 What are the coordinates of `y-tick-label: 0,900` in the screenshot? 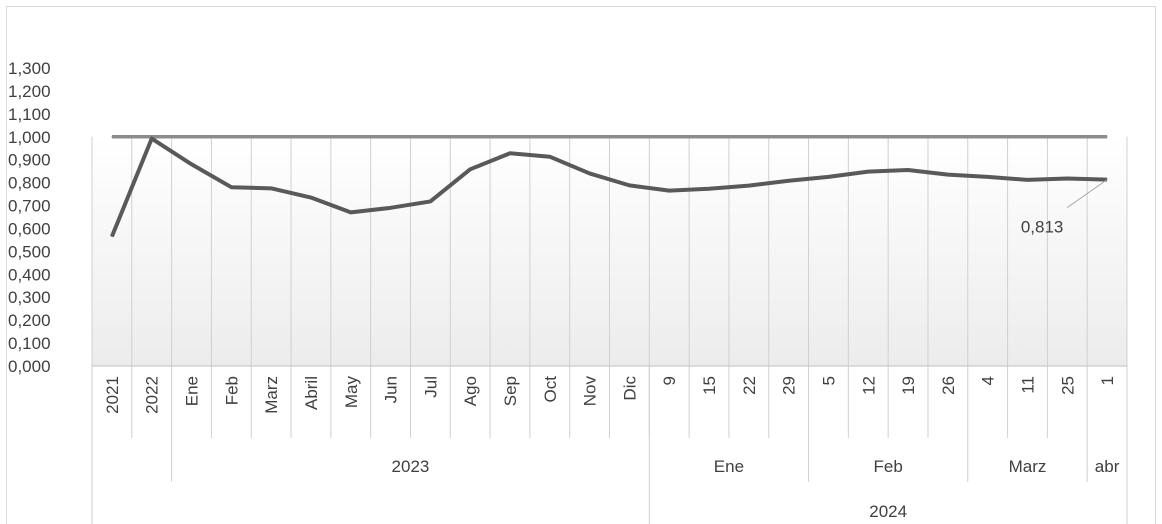 It's located at (29, 160).